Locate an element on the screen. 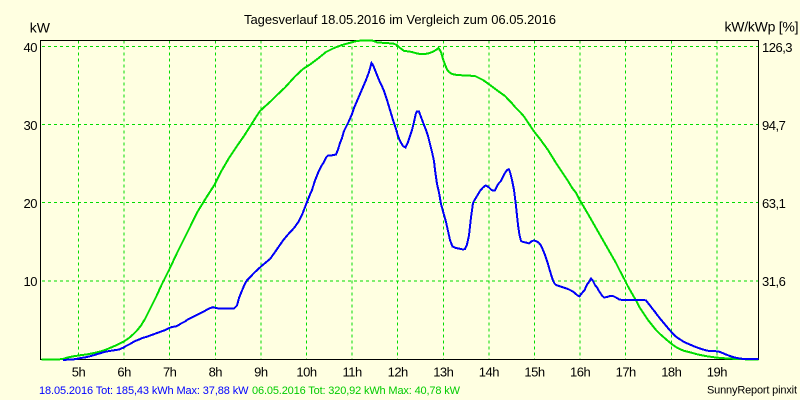 The height and width of the screenshot is (400, 800). svg-text: 10h is located at coordinates (306, 372).